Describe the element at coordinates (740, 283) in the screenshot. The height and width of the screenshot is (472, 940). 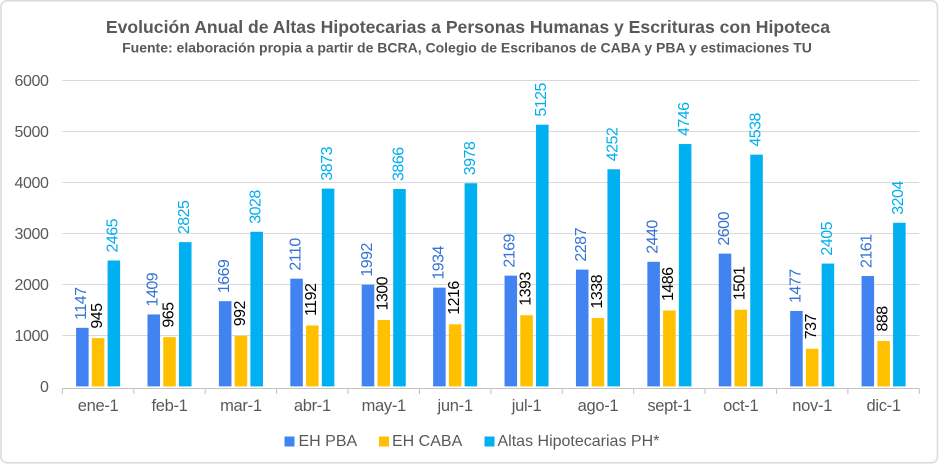
I see `svg-text: 1501` at that location.